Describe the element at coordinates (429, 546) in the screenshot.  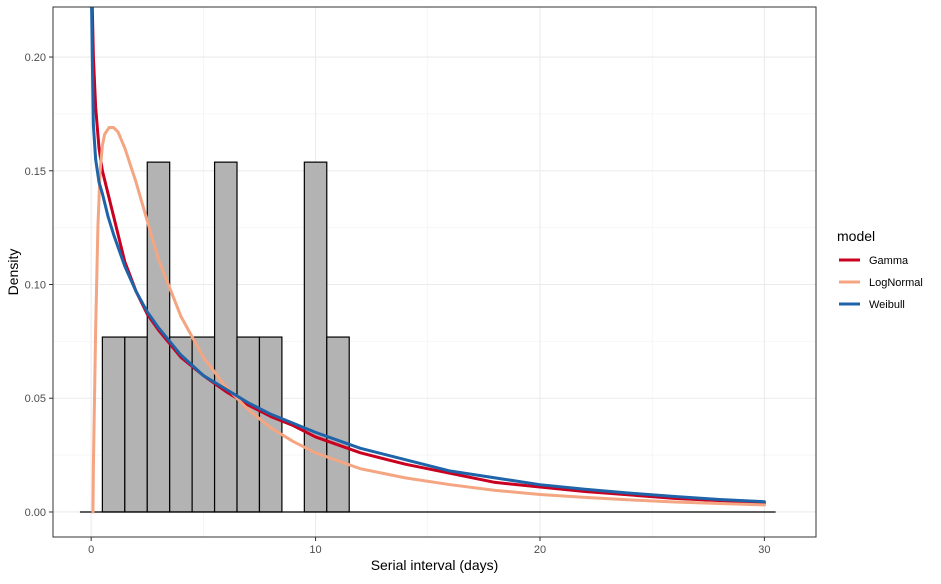
I see `x-axis: 0 10 20 30` at that location.